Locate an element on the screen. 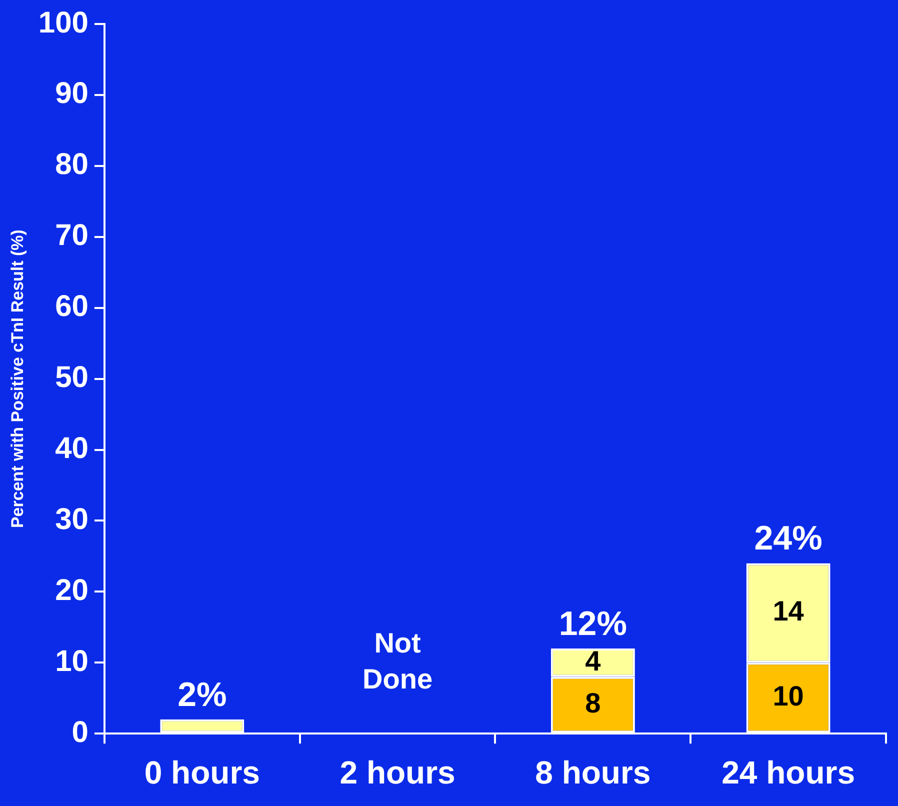 The width and height of the screenshot is (898, 806). data-label: 14 is located at coordinates (788, 611).